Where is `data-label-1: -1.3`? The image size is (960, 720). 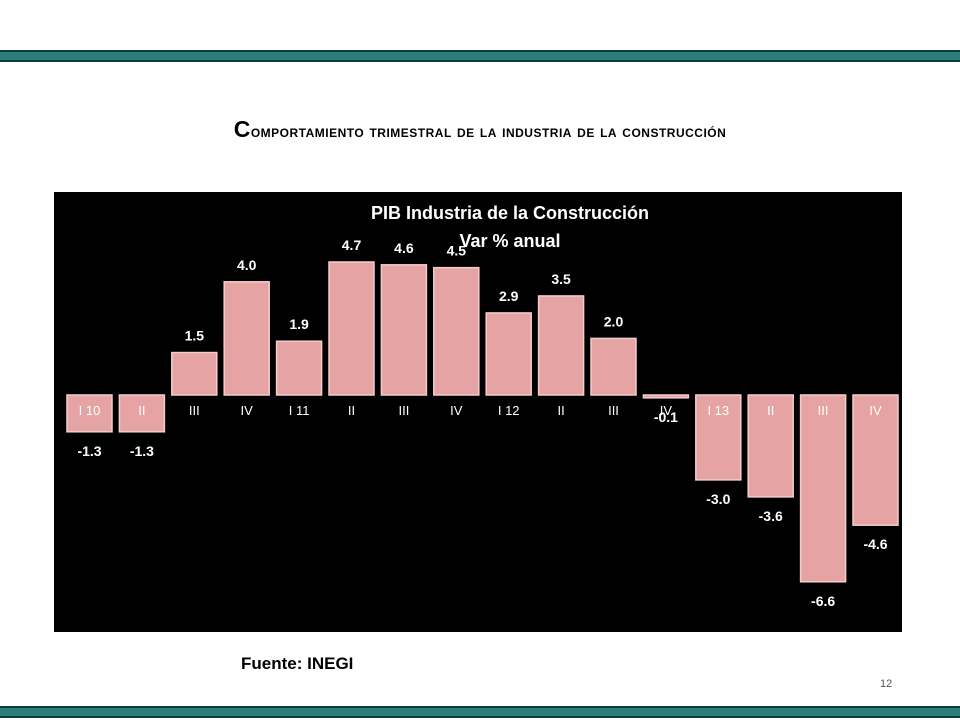
data-label-1: -1.3 is located at coordinates (142, 451).